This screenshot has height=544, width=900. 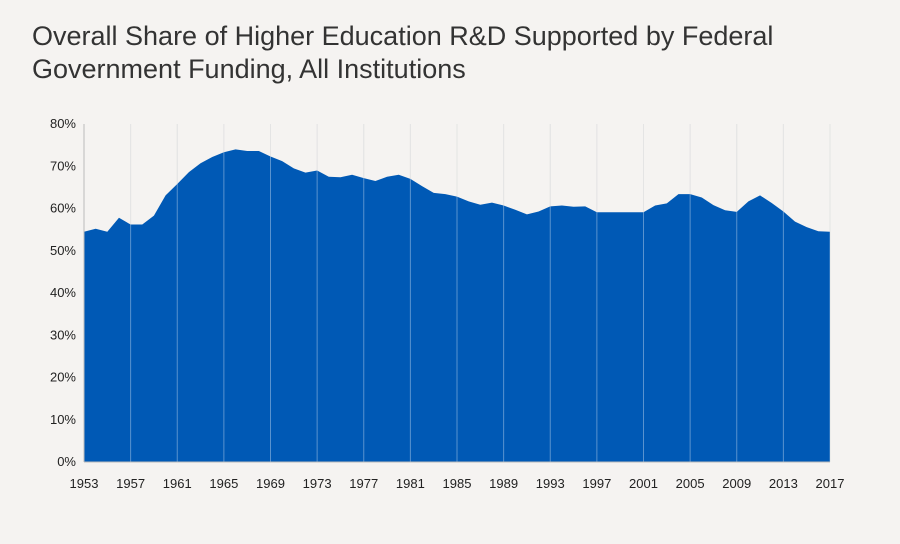 What do you see at coordinates (690, 483) in the screenshot?
I see `x-tick-label: 2005` at bounding box center [690, 483].